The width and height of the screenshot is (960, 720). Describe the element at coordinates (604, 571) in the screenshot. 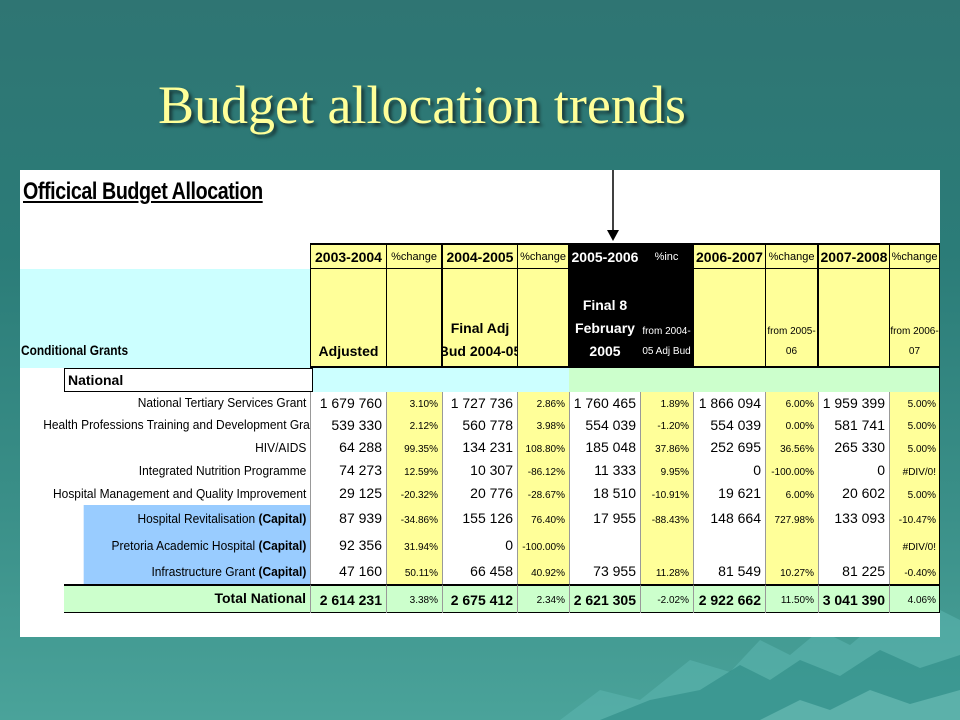

I see `data-cell: 73 955` at that location.